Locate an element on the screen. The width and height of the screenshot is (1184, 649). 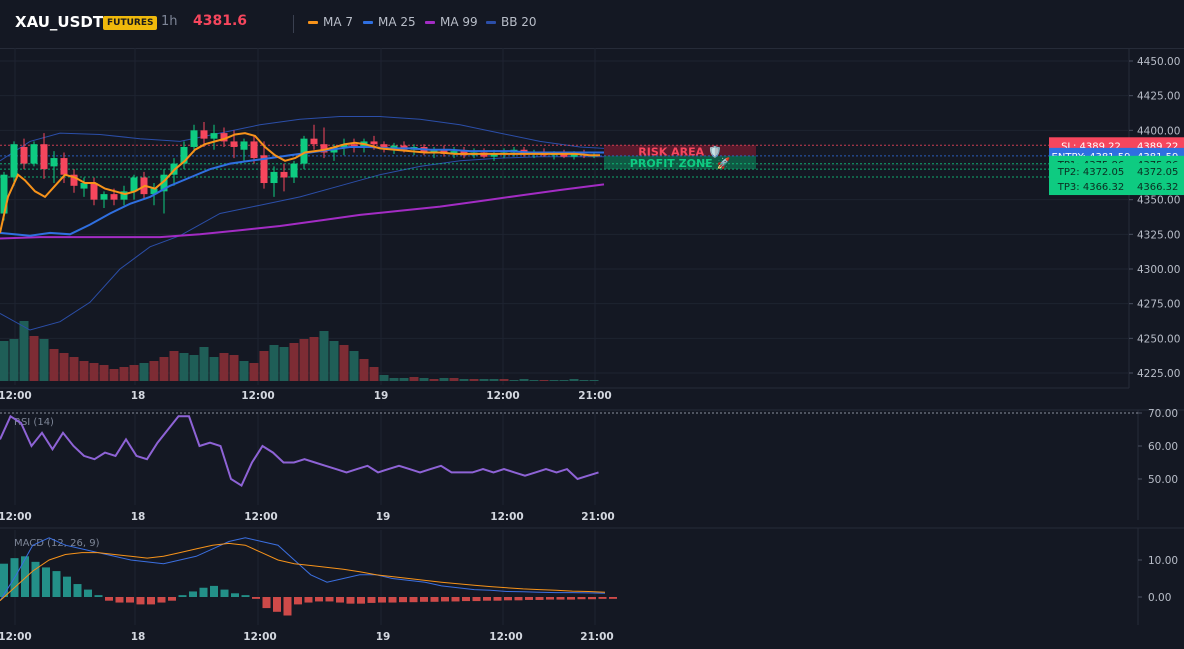
timeframe-label: 1h is located at coordinates (169, 21).